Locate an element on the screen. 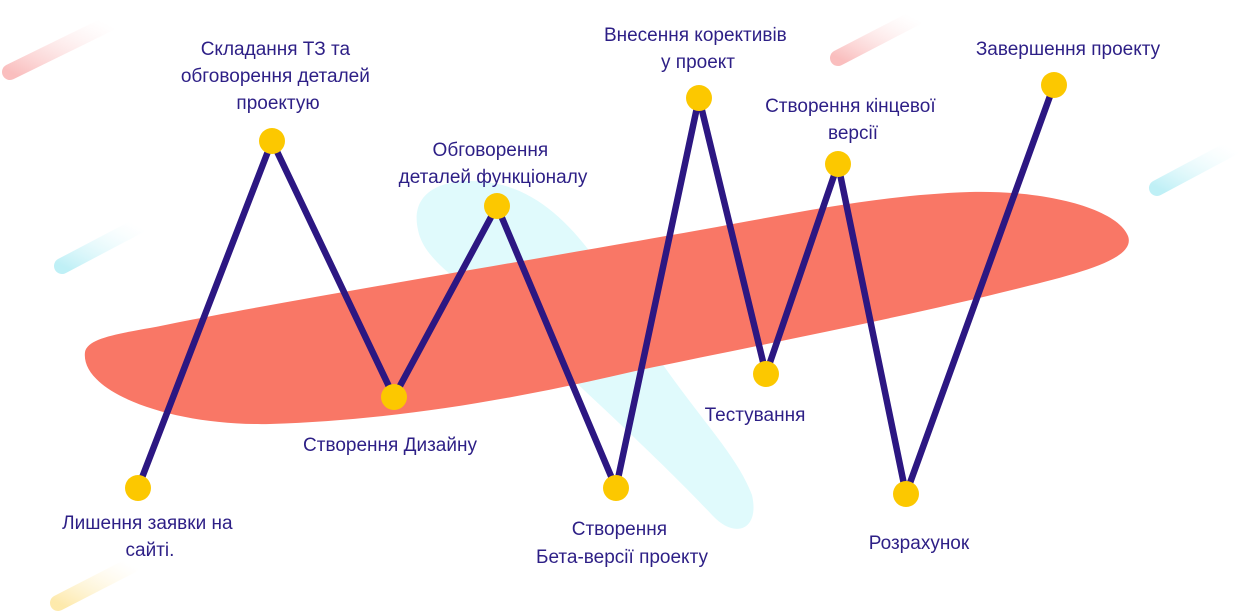 The image size is (1242, 615). label-corrections-line-1: Внесення корективів is located at coordinates (695, 35).